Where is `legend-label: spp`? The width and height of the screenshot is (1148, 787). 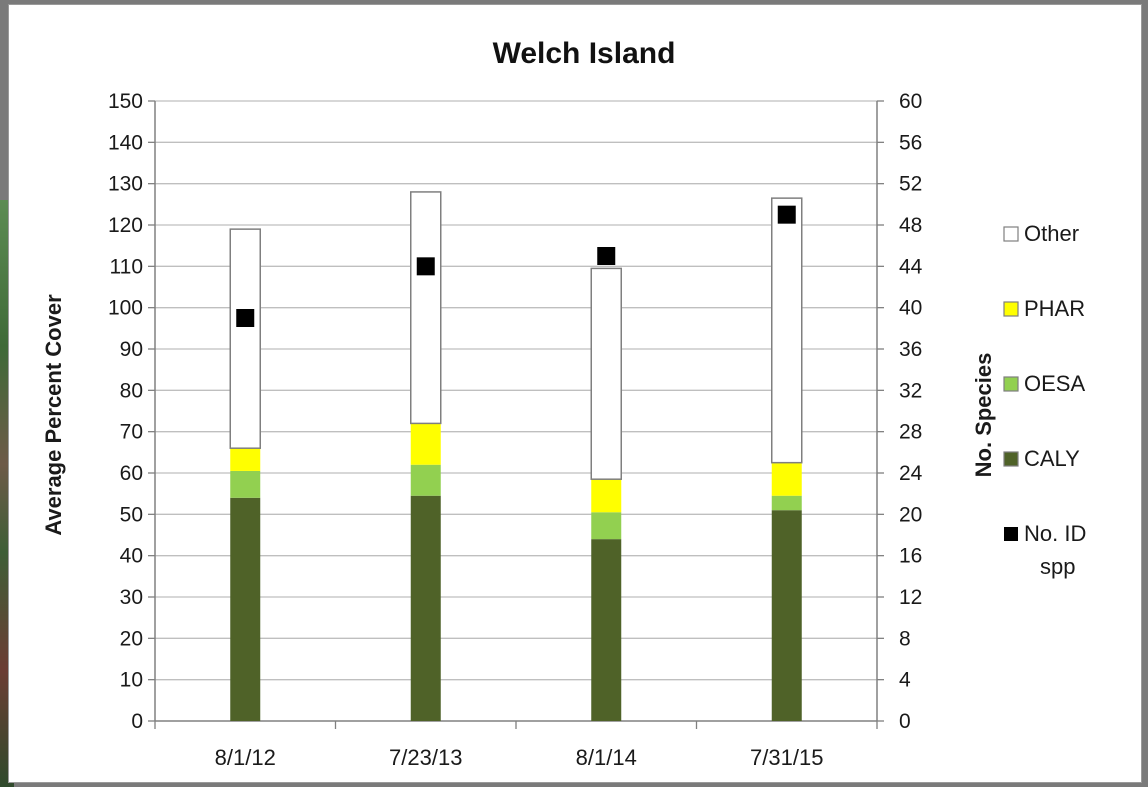
legend-label: spp is located at coordinates (1057, 566).